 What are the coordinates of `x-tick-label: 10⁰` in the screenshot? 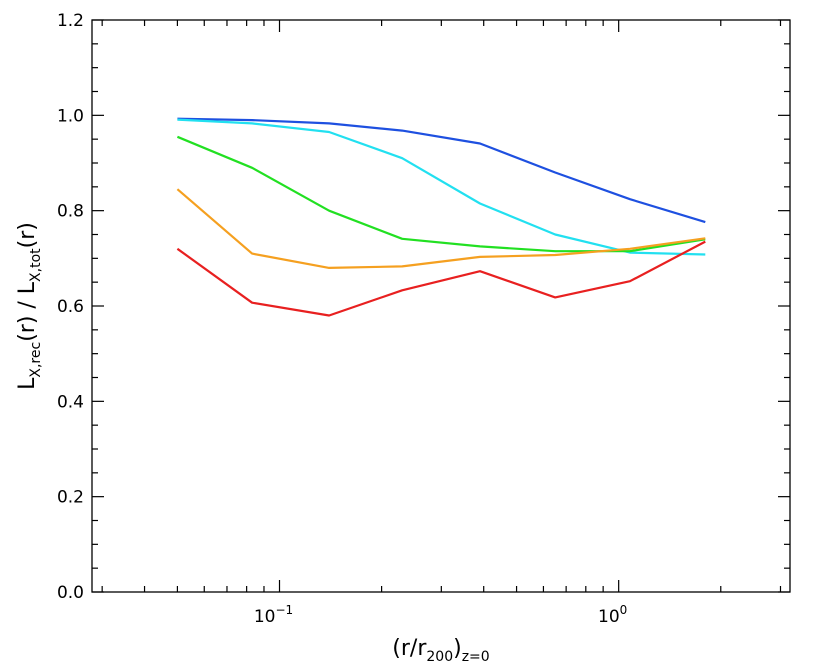 It's located at (612, 615).